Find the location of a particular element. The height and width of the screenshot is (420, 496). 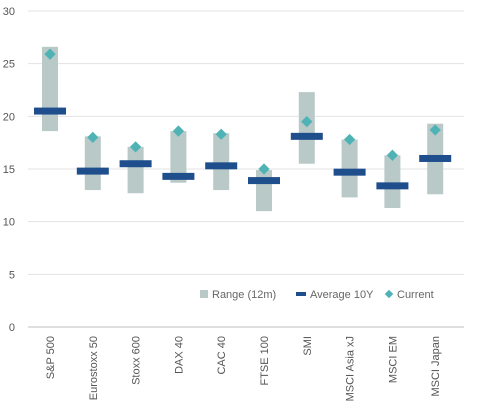

legend-average-label: Average 10Y is located at coordinates (342, 295).